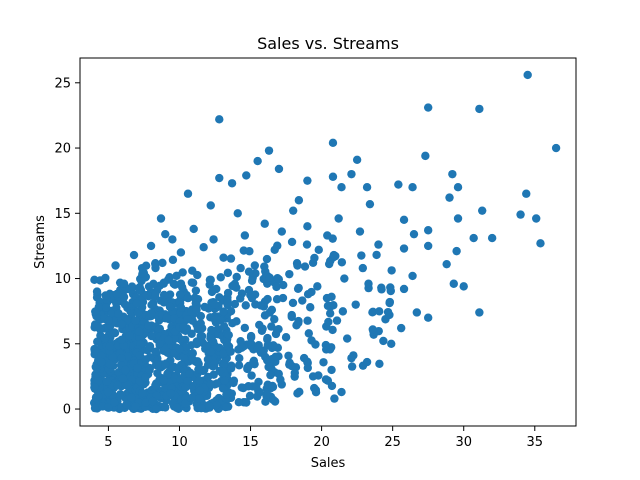 The width and height of the screenshot is (640, 480). I want to click on x-tick-label: 5, so click(108, 442).